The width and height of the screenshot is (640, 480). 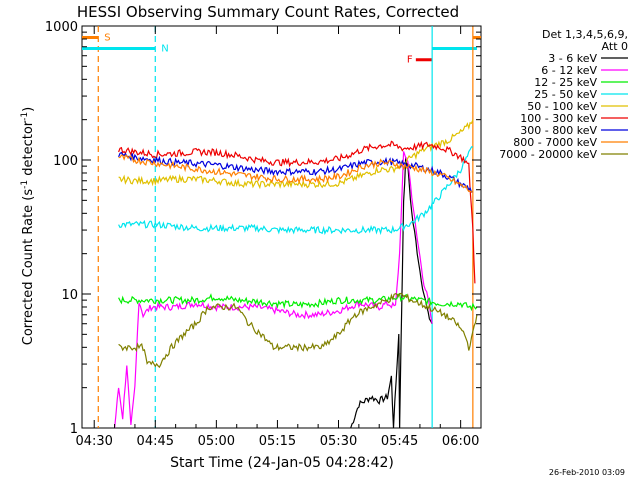 What do you see at coordinates (558, 118) in the screenshot?
I see `legend-label: 100 - 300 keV` at bounding box center [558, 118].